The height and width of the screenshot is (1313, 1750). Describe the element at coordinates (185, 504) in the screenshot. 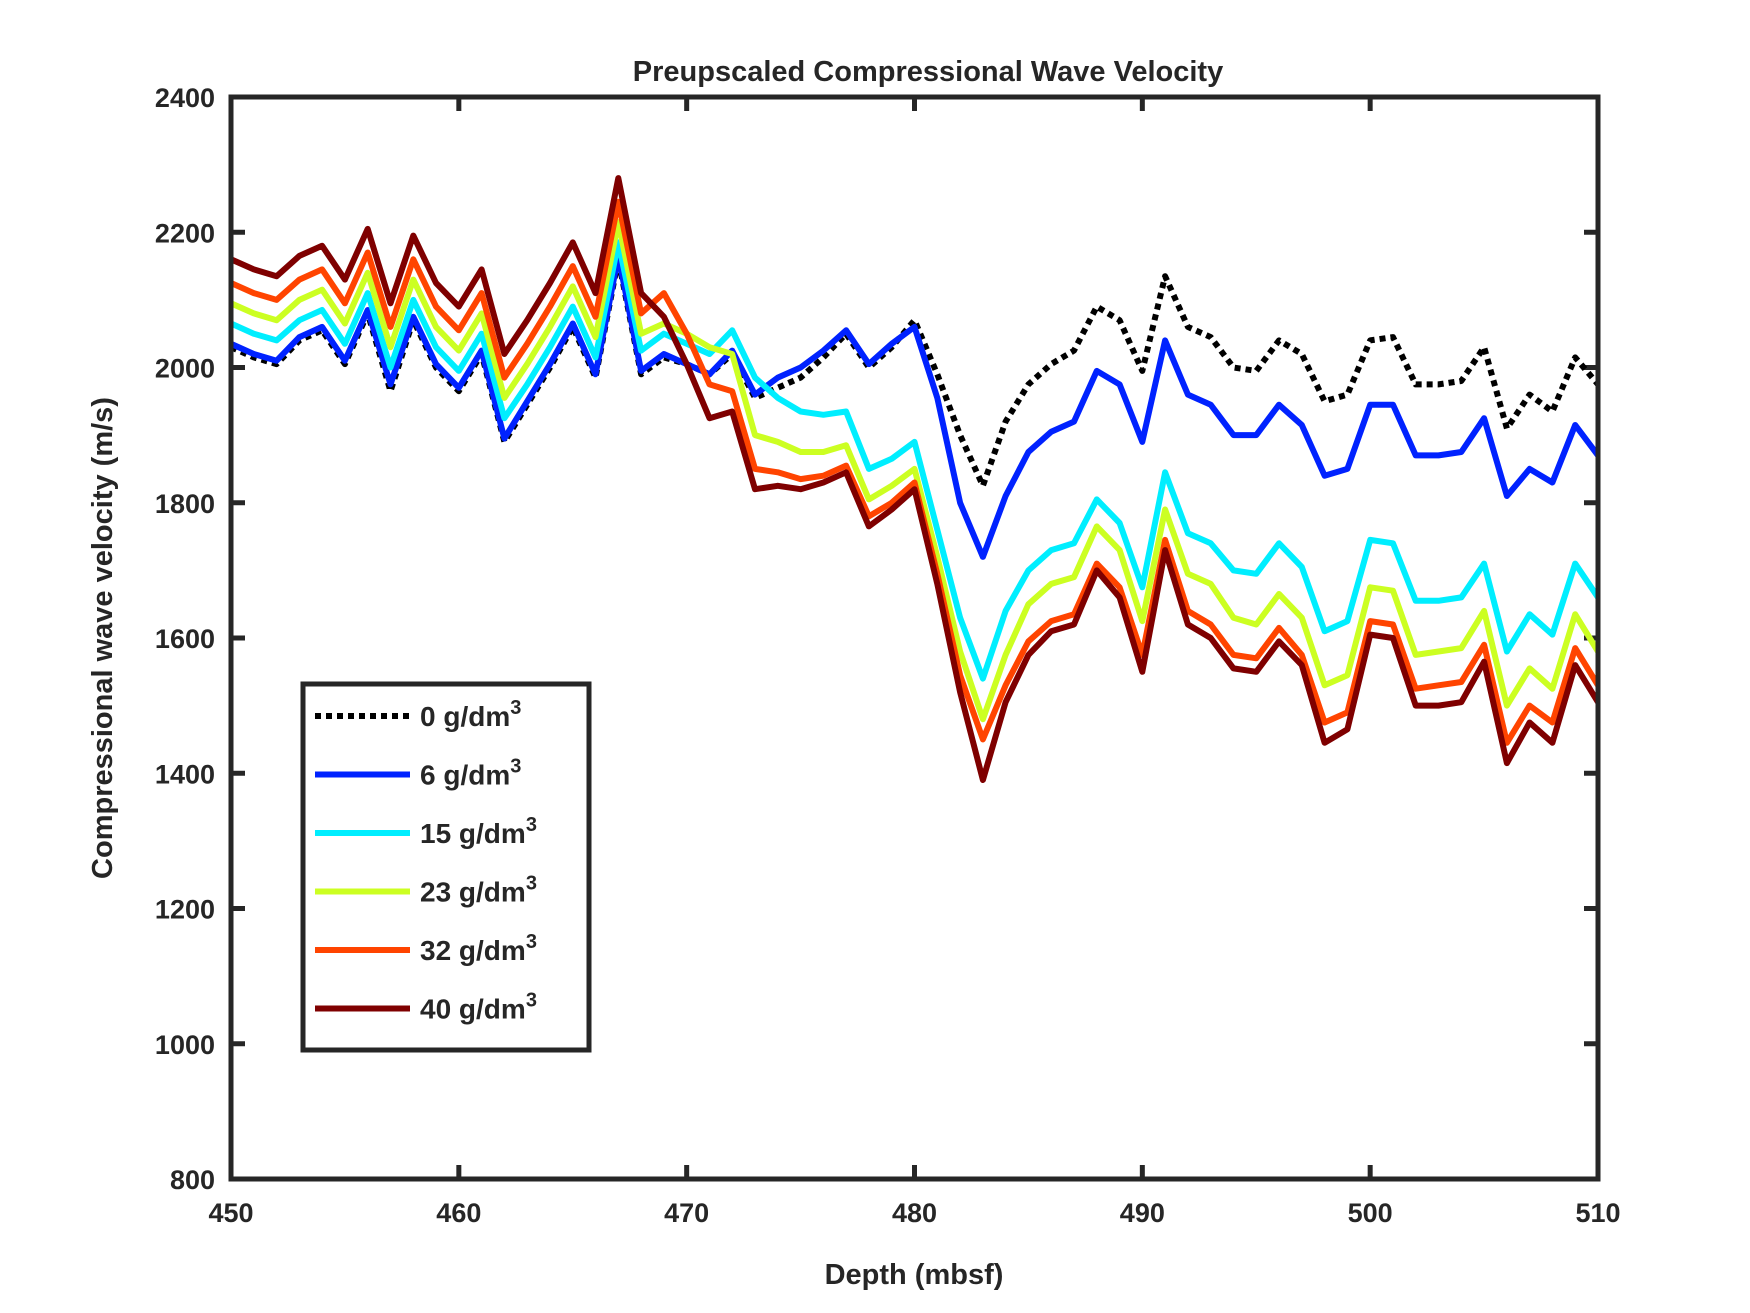

I see `y-tick-label: 1800` at that location.